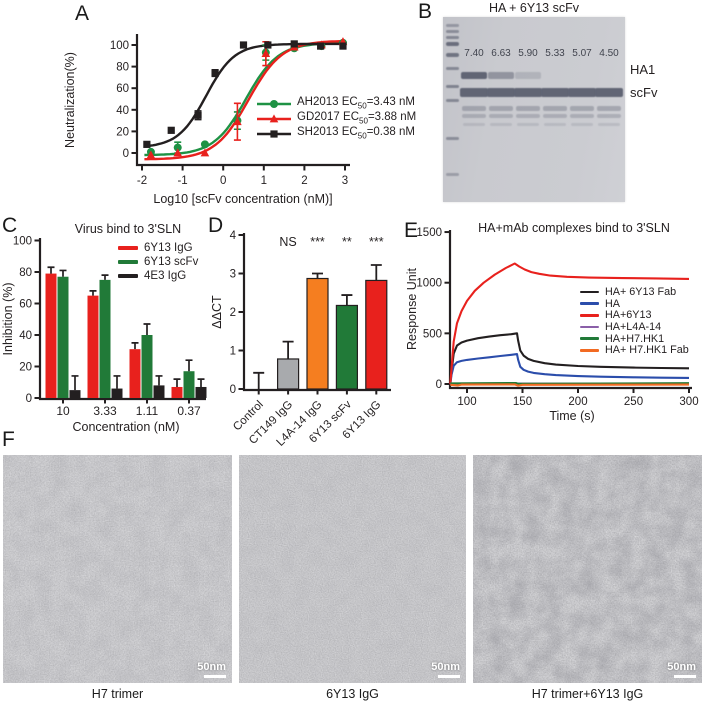  Describe the element at coordinates (242, 199) in the screenshot. I see `x-axis-label: Log10 [scFv concentration (nM)]` at that location.